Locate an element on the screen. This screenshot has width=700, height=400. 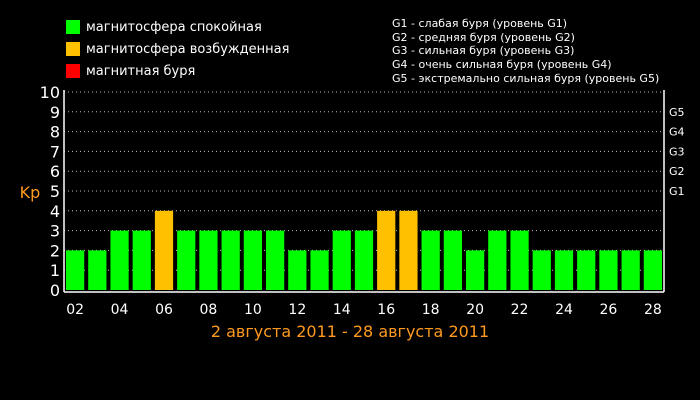
x-tick-label: 10 is located at coordinates (253, 310).